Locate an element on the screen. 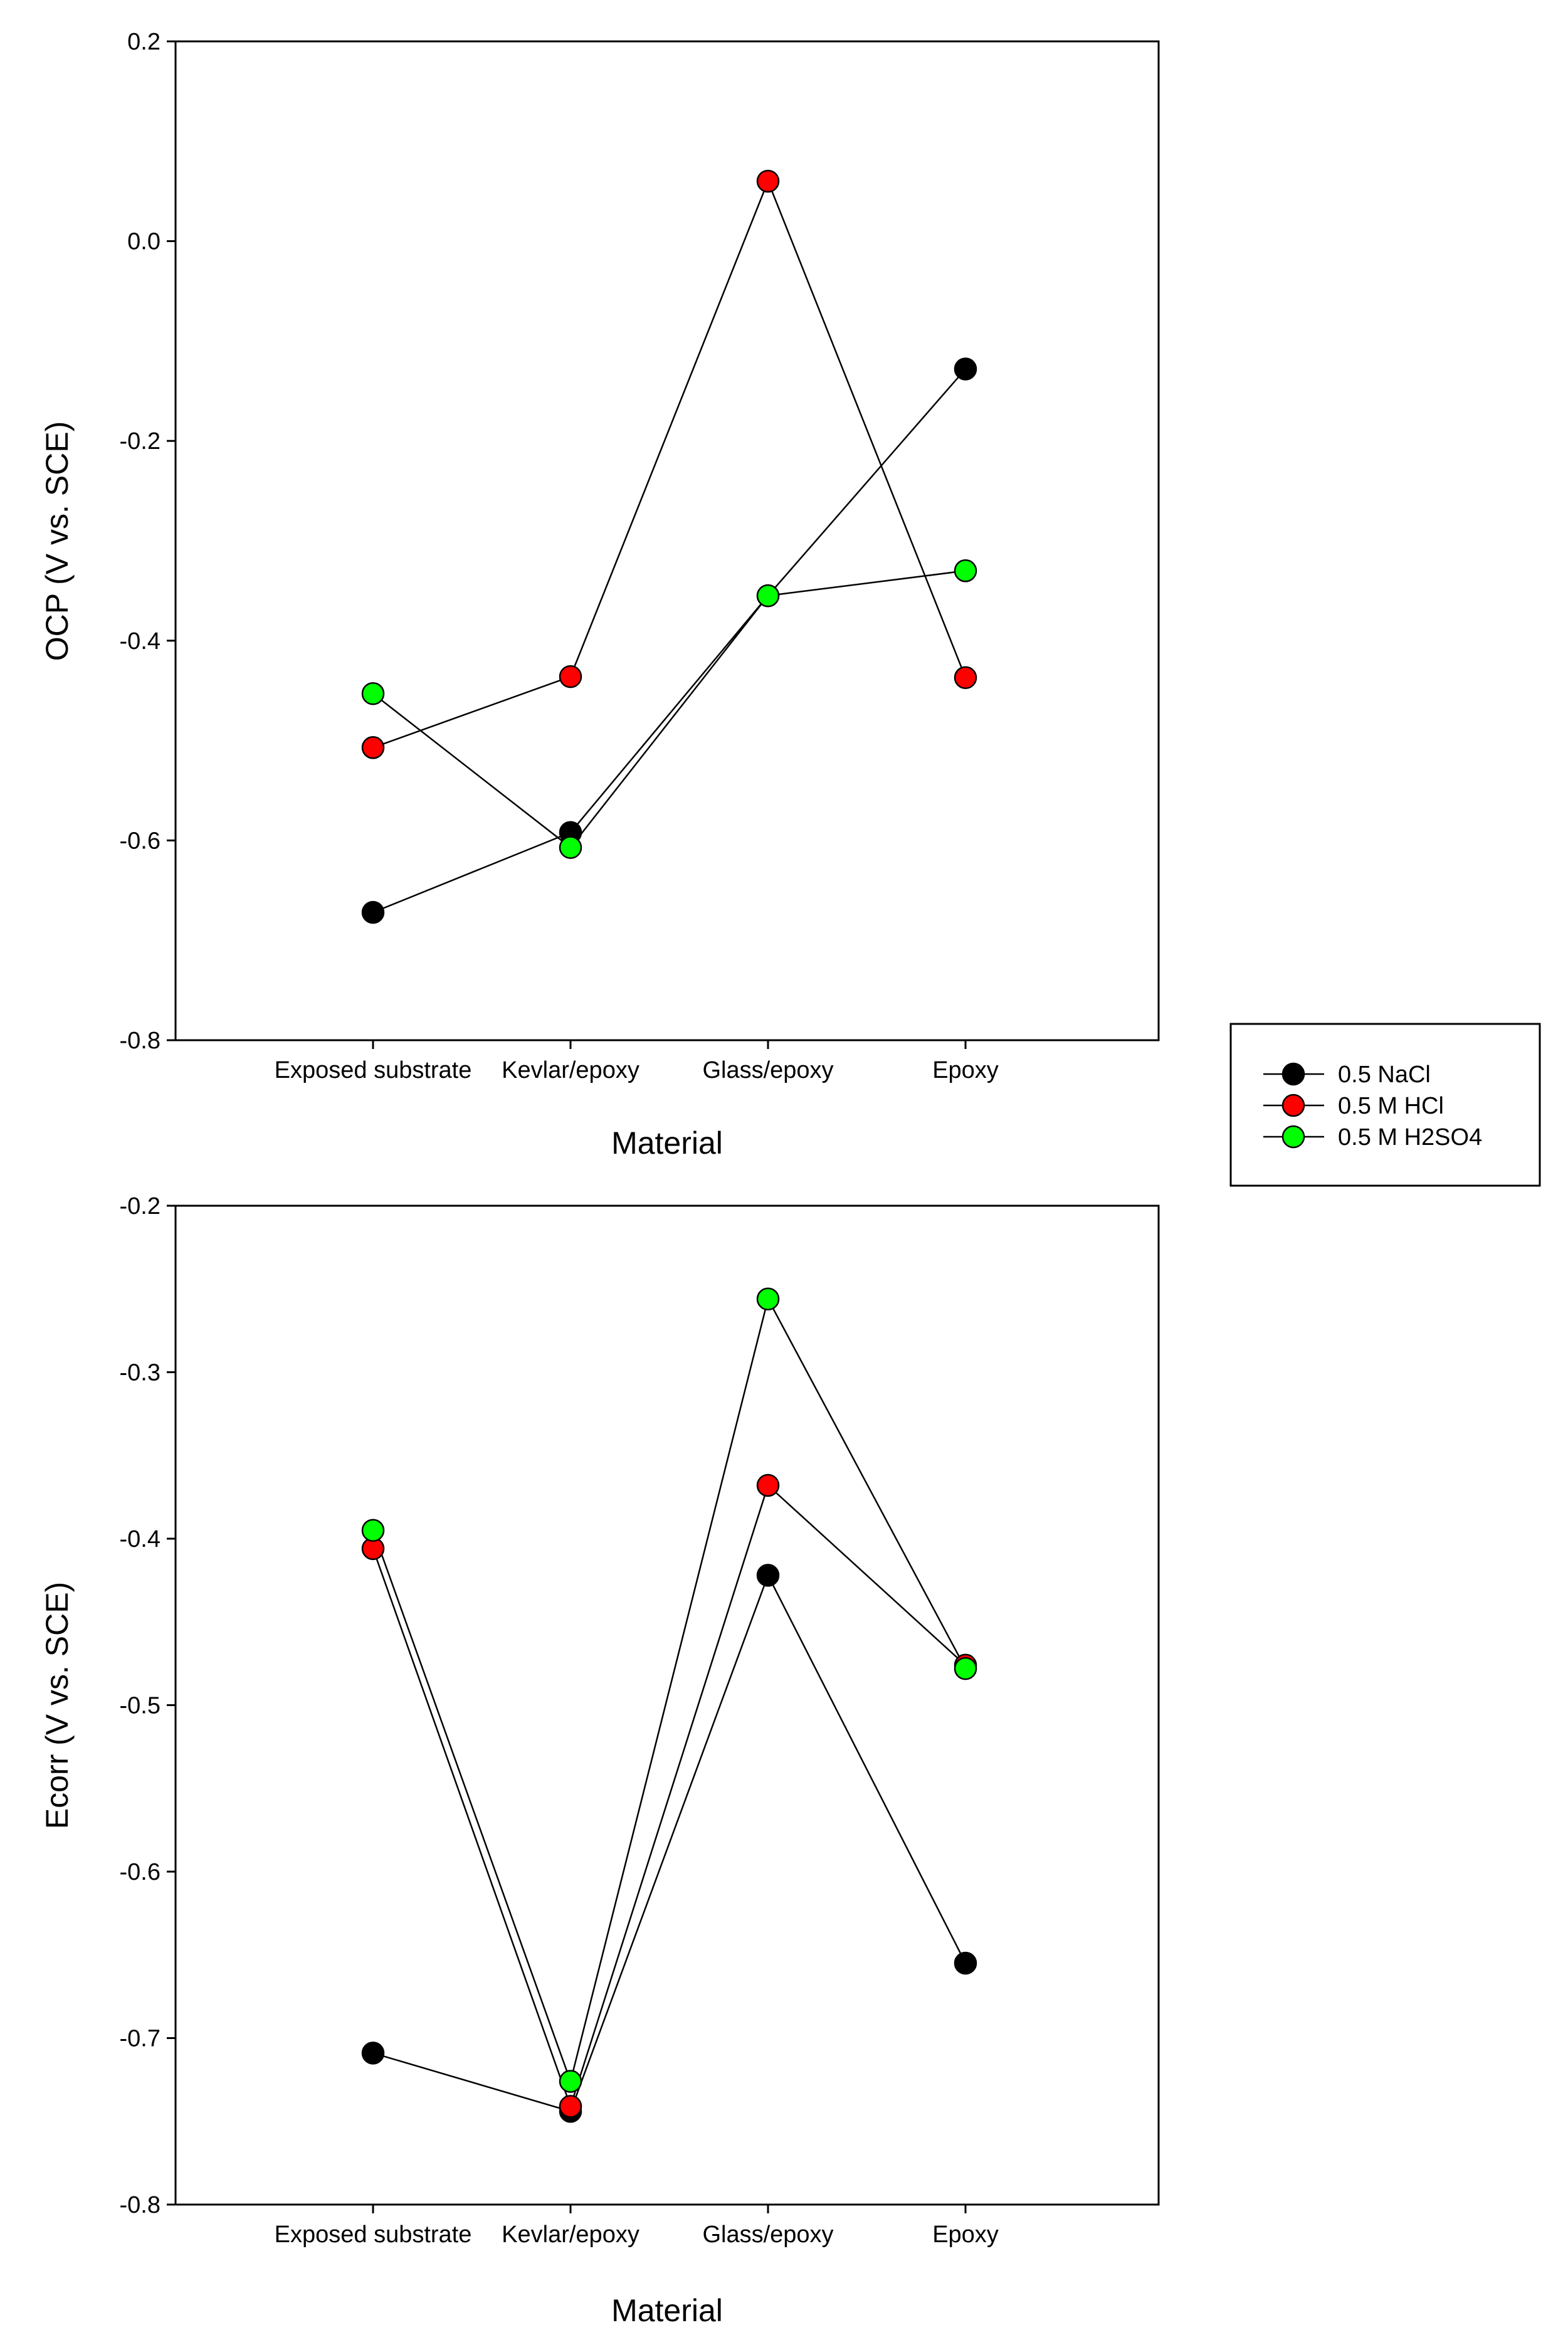 The image size is (1568, 2340). legend-entry: 0.5 NaCl is located at coordinates (1347, 1075).